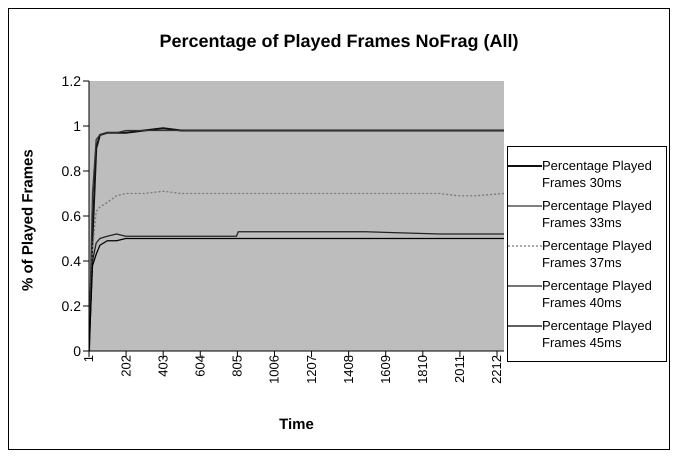 This screenshot has height=458, width=677. I want to click on legend-label: Percentage Played Frames 33ms, so click(597, 213).